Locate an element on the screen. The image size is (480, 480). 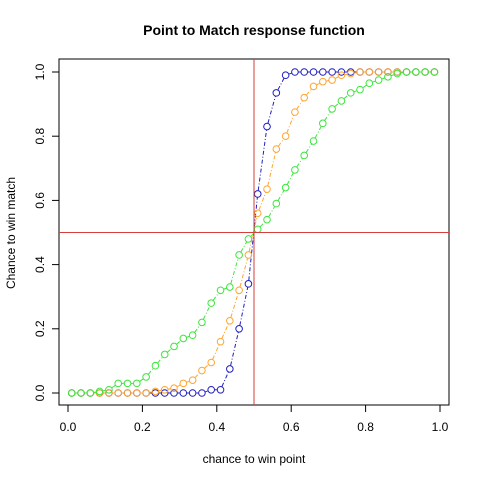
x-tick-label: 0.0 is located at coordinates (68, 427).